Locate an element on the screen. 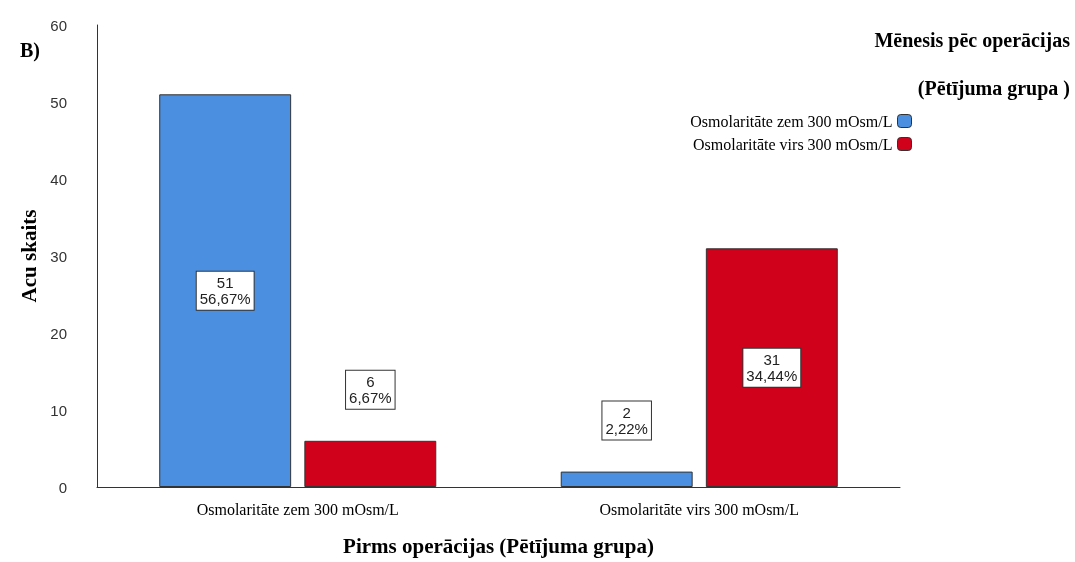 The height and width of the screenshot is (562, 1075). text: Mēnesis pēc operācijas (Pētījuma grupa ) is located at coordinates (972, 64).